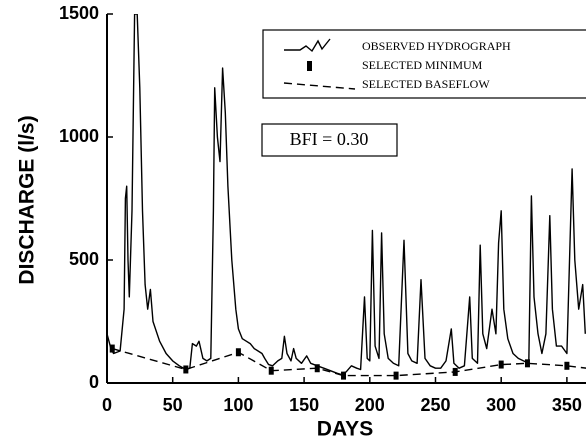  What do you see at coordinates (436, 46) in the screenshot?
I see `legend-label: OBSERVED HYDROGRAPH` at bounding box center [436, 46].